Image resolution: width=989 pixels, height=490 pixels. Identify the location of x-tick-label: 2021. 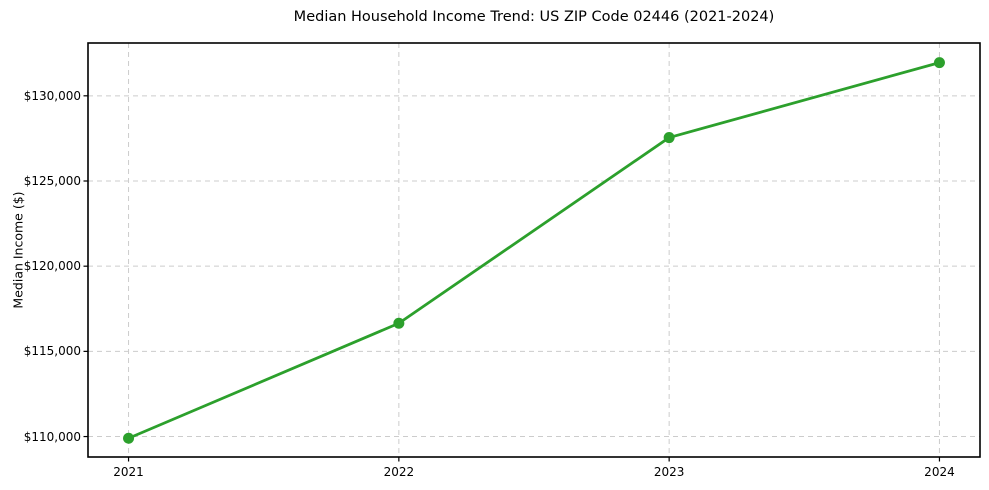
(128, 472).